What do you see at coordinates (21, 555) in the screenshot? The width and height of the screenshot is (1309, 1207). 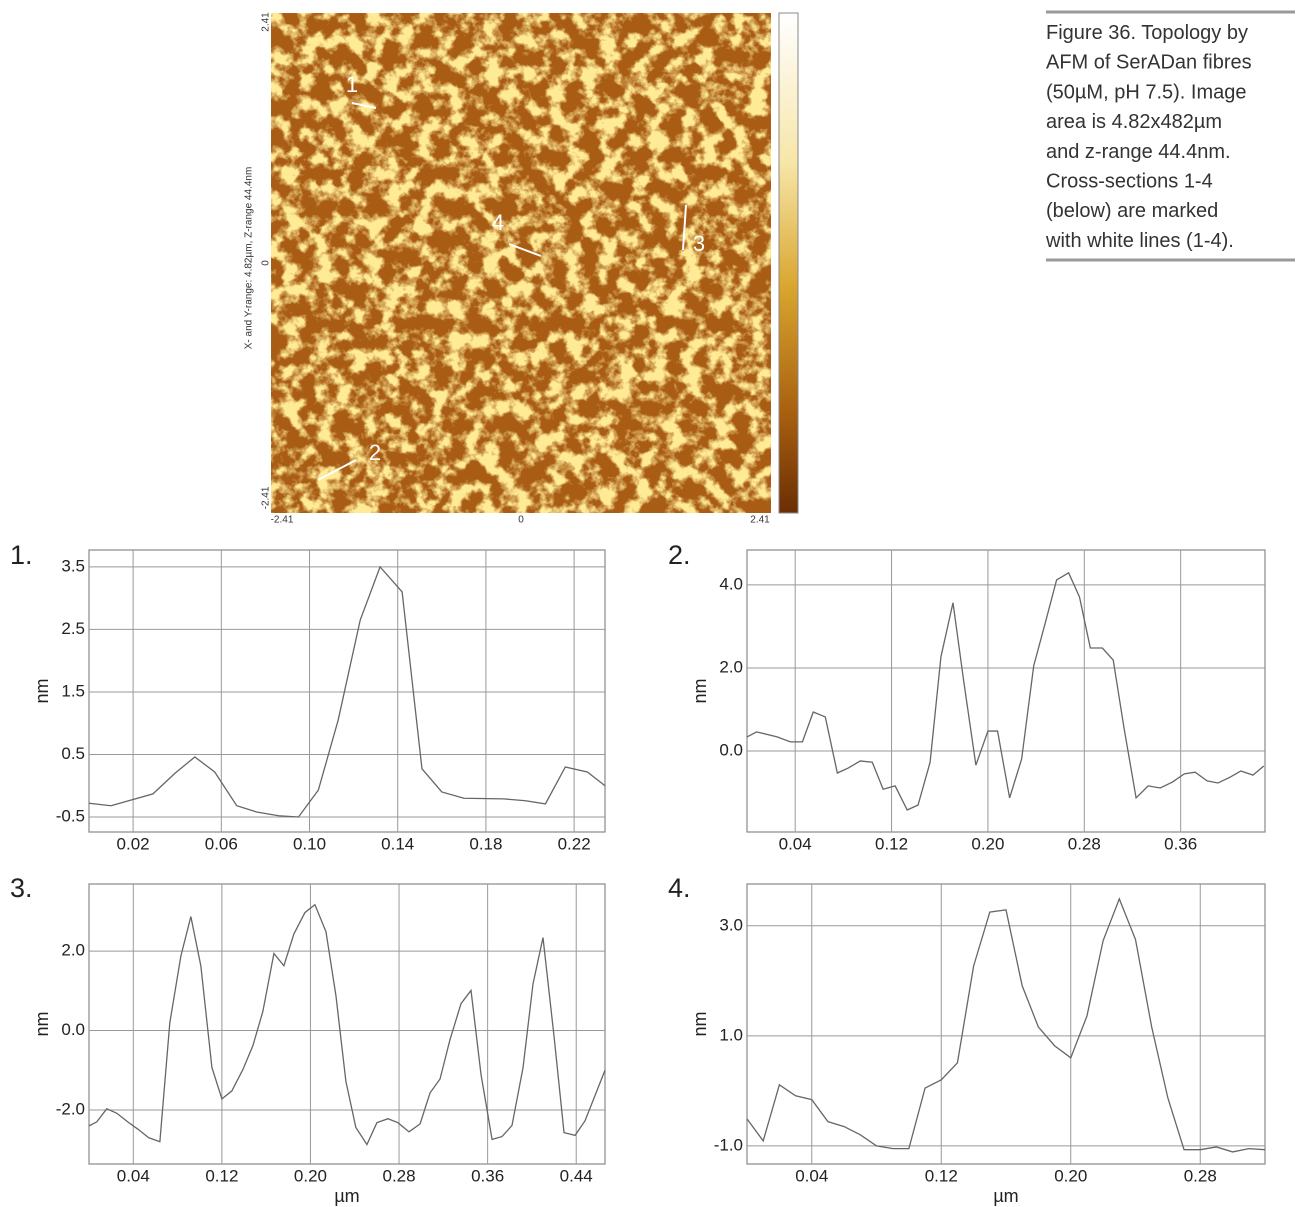 I see `panel-label: 1.` at bounding box center [21, 555].